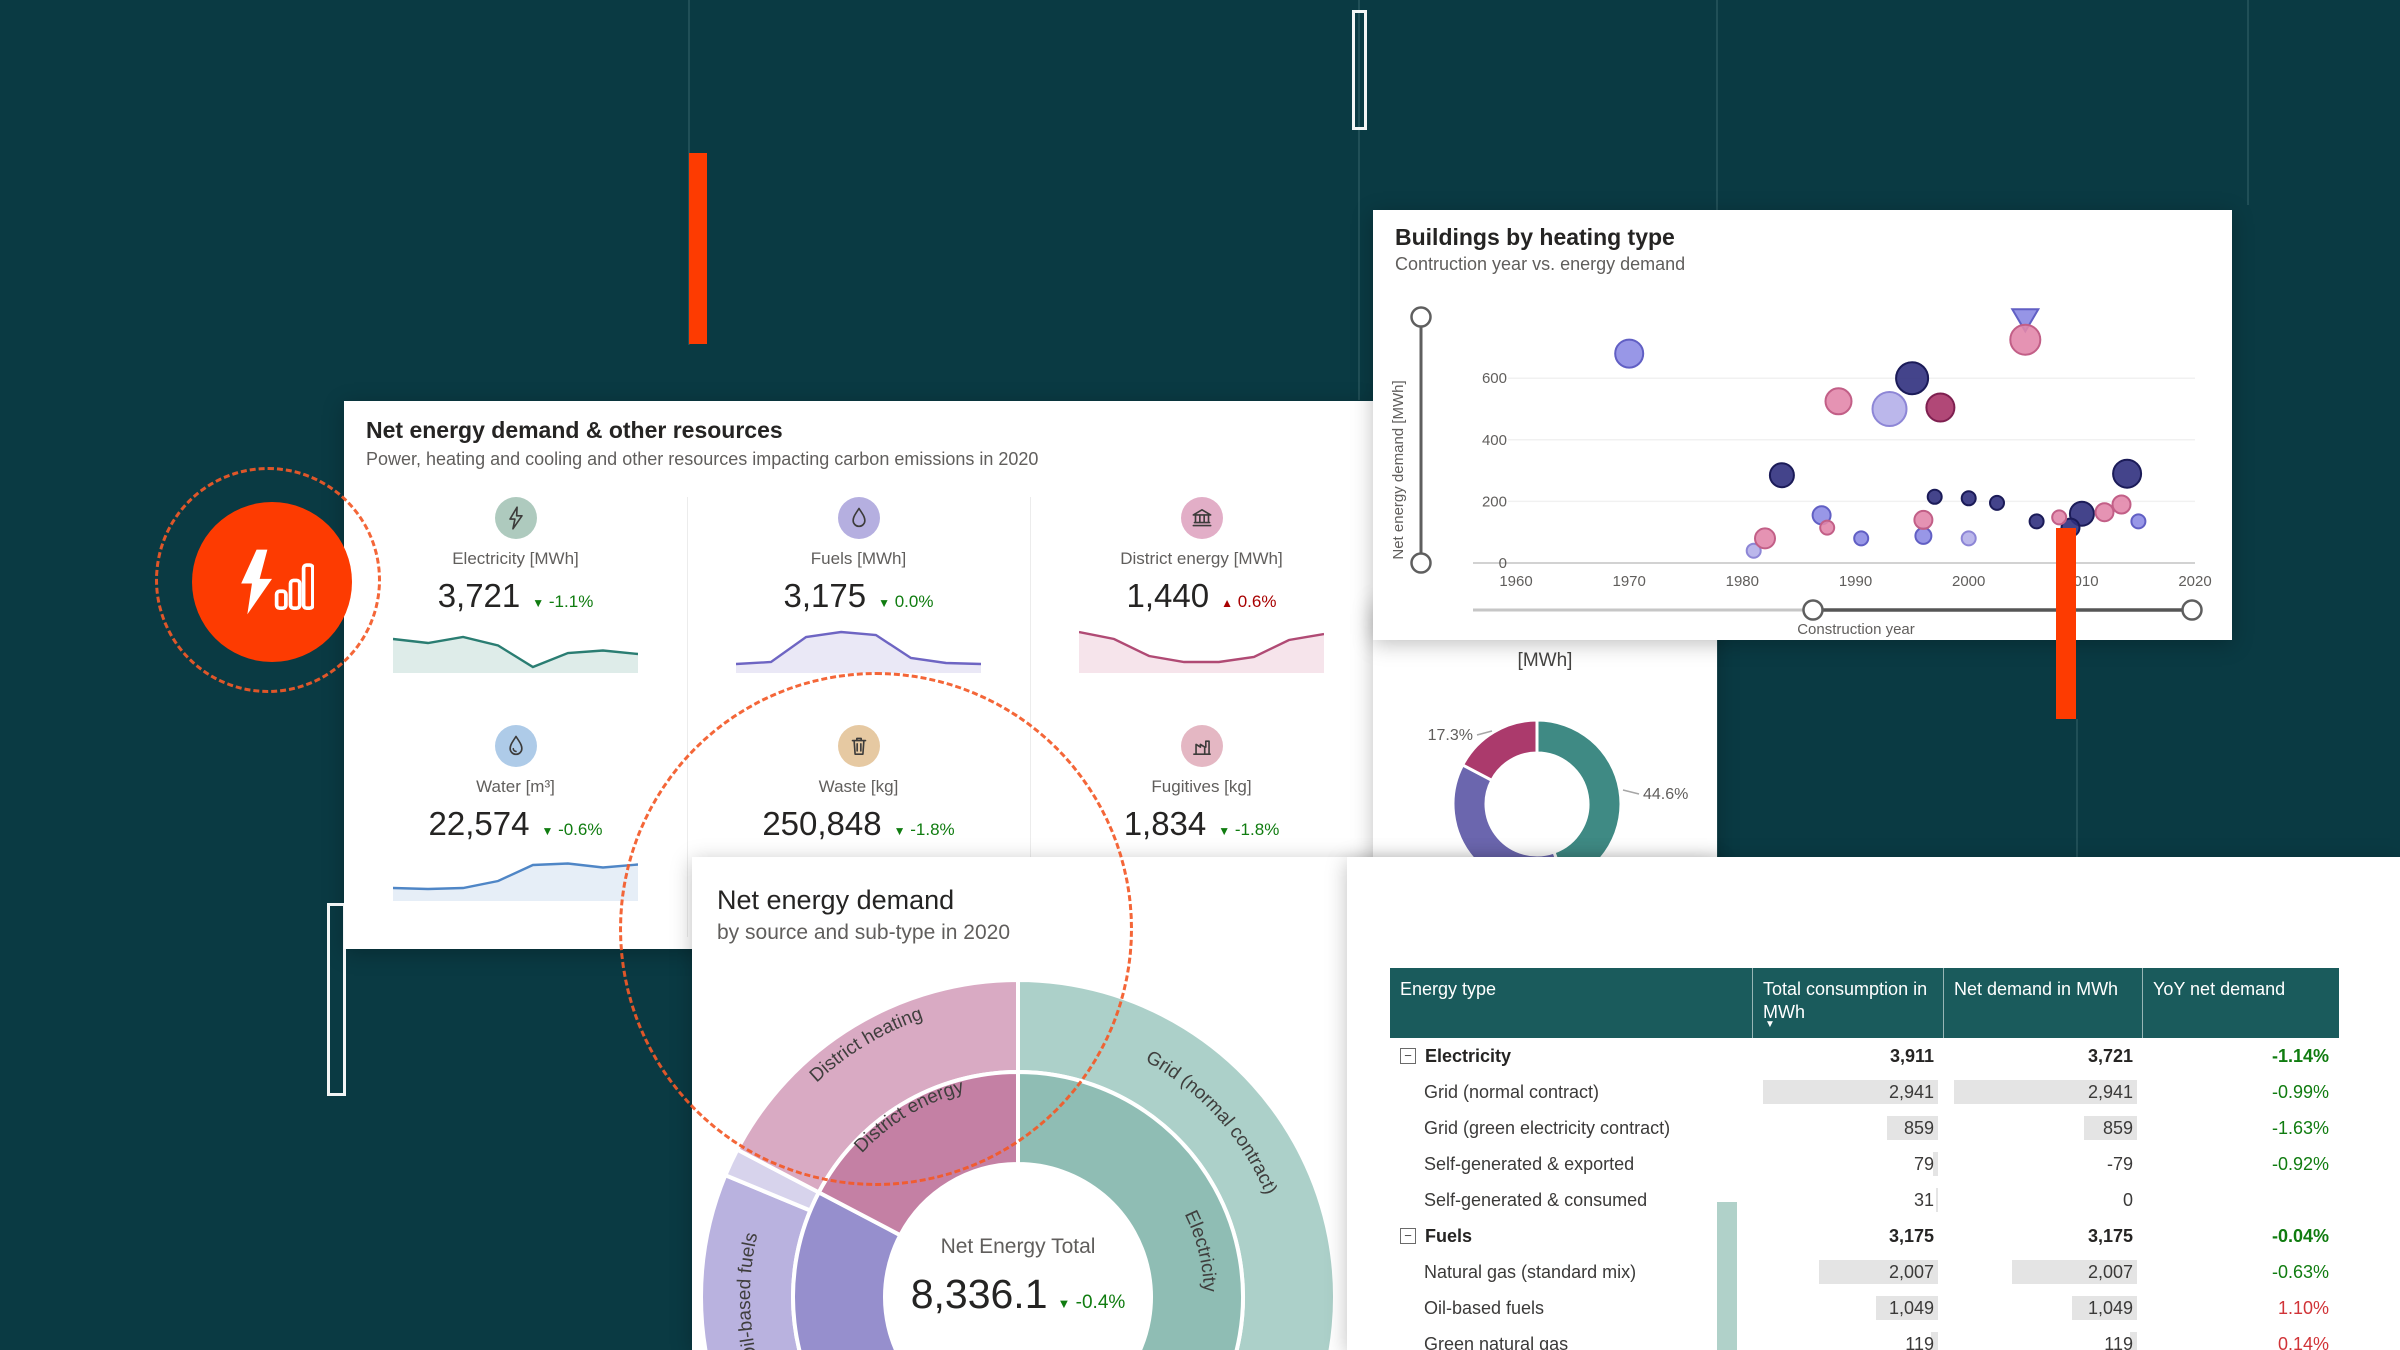  What do you see at coordinates (1359, 200) in the screenshot?
I see `background-grid-line` at bounding box center [1359, 200].